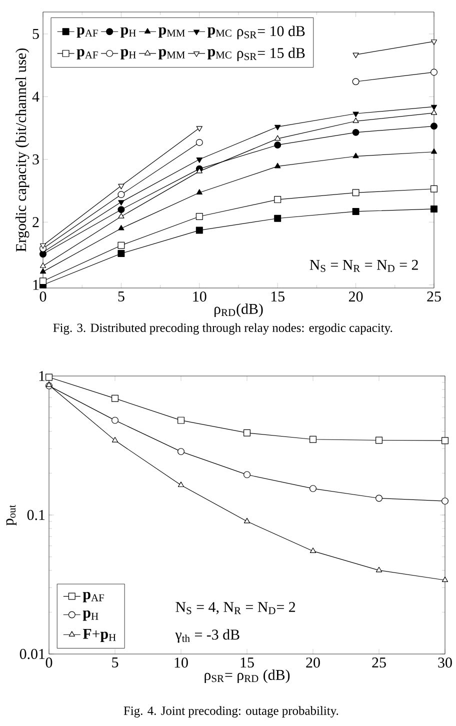 This screenshot has height=726, width=456. What do you see at coordinates (11, 515) in the screenshot?
I see `y-axis-title: p$_{out}$` at bounding box center [11, 515].